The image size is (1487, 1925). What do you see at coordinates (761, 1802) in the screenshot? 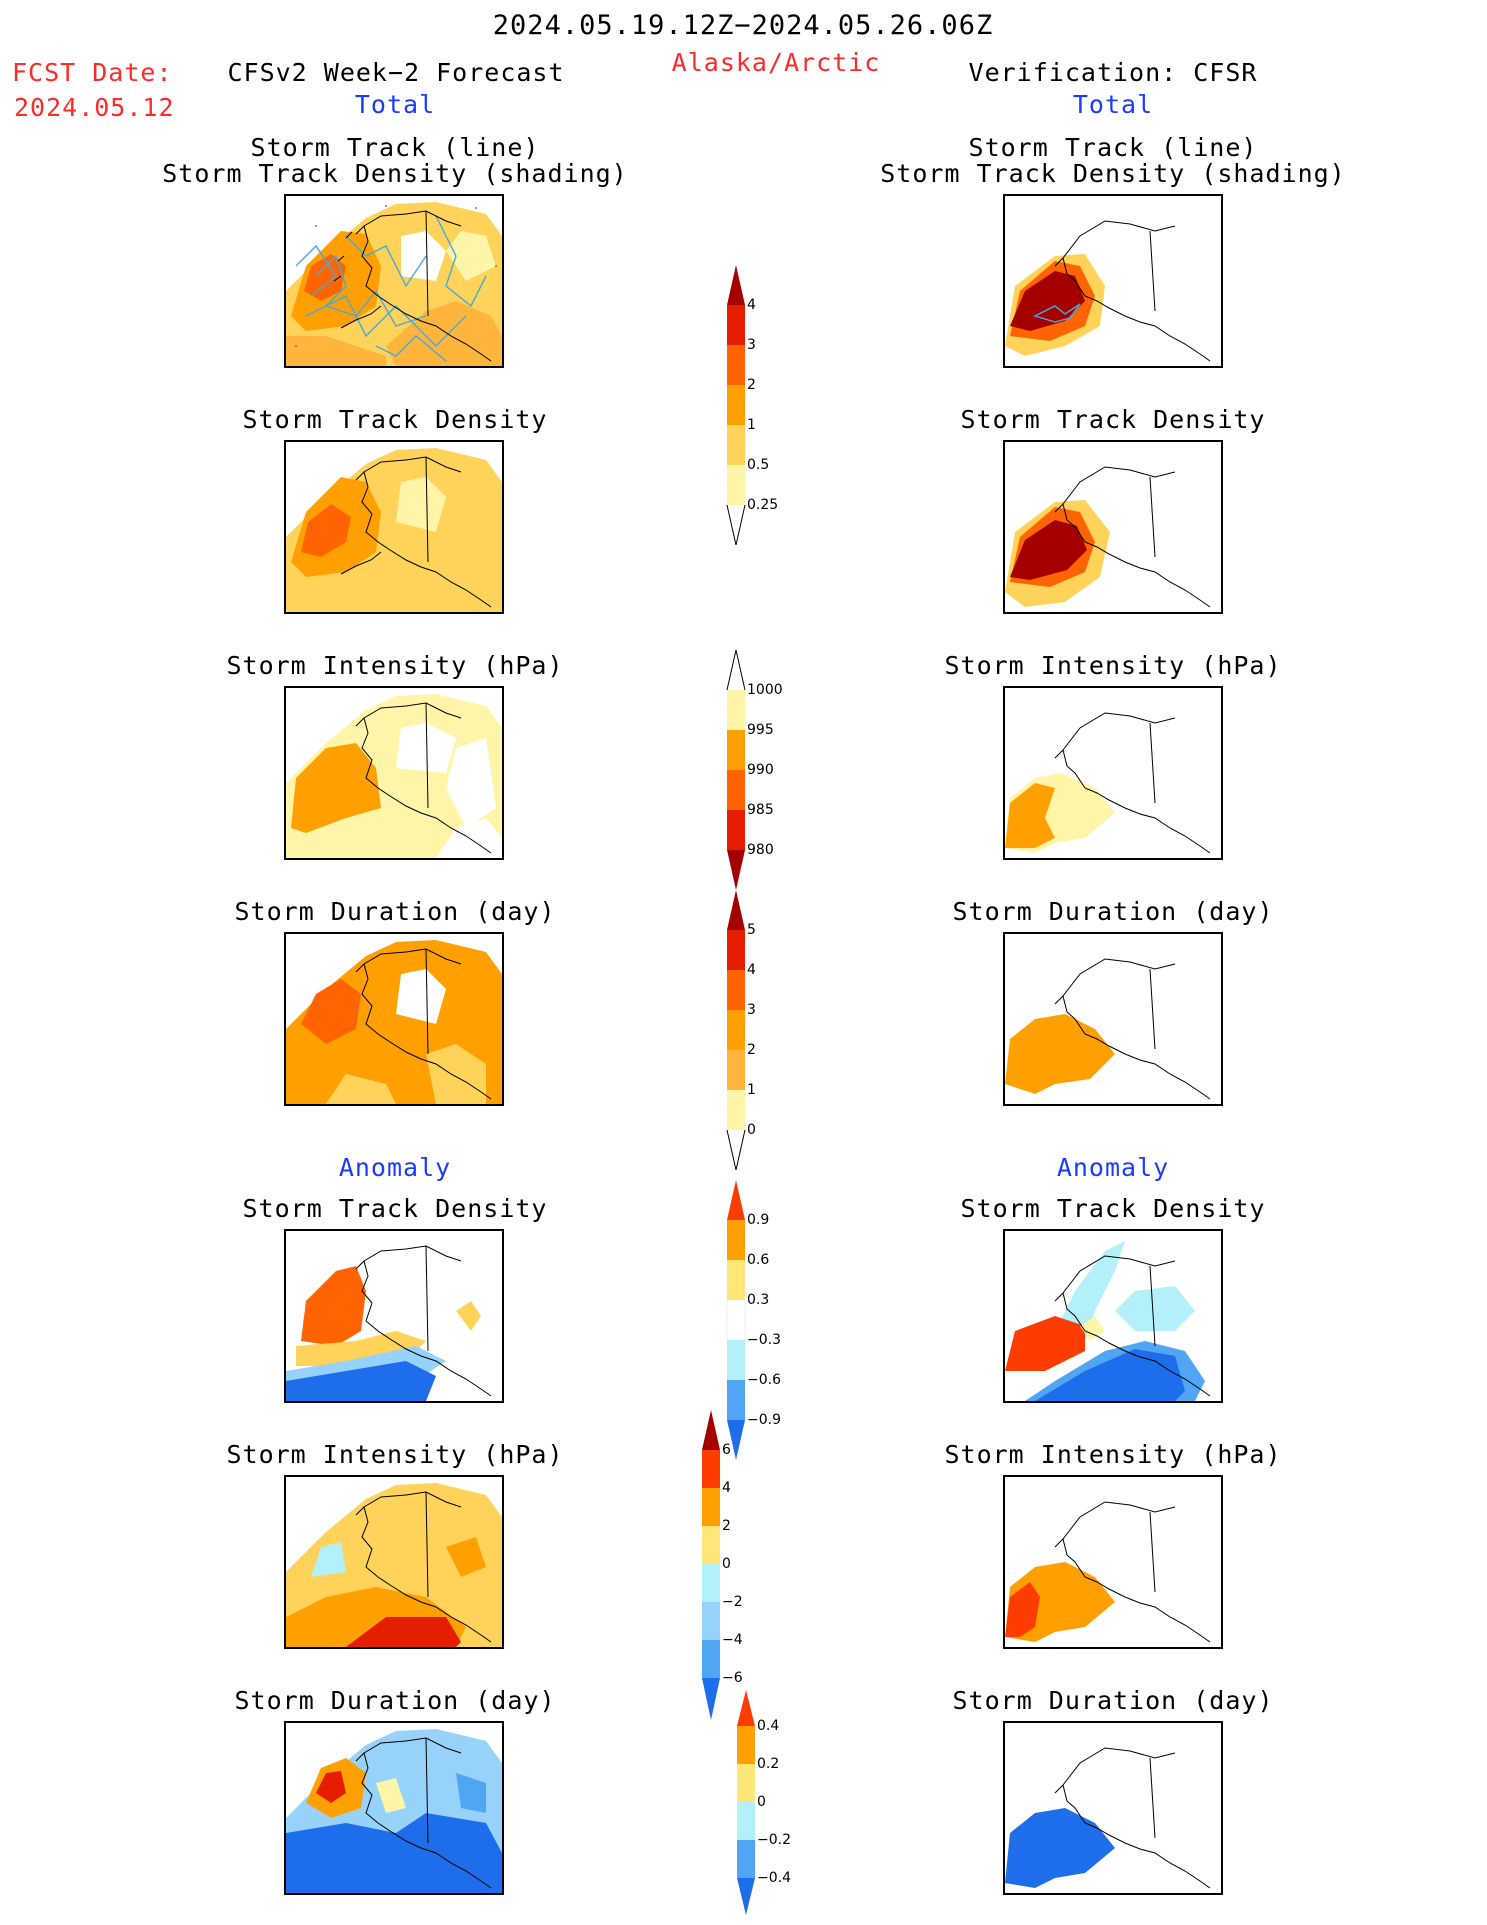
I see `colorbar-anom-duration-label: 0` at bounding box center [761, 1802].